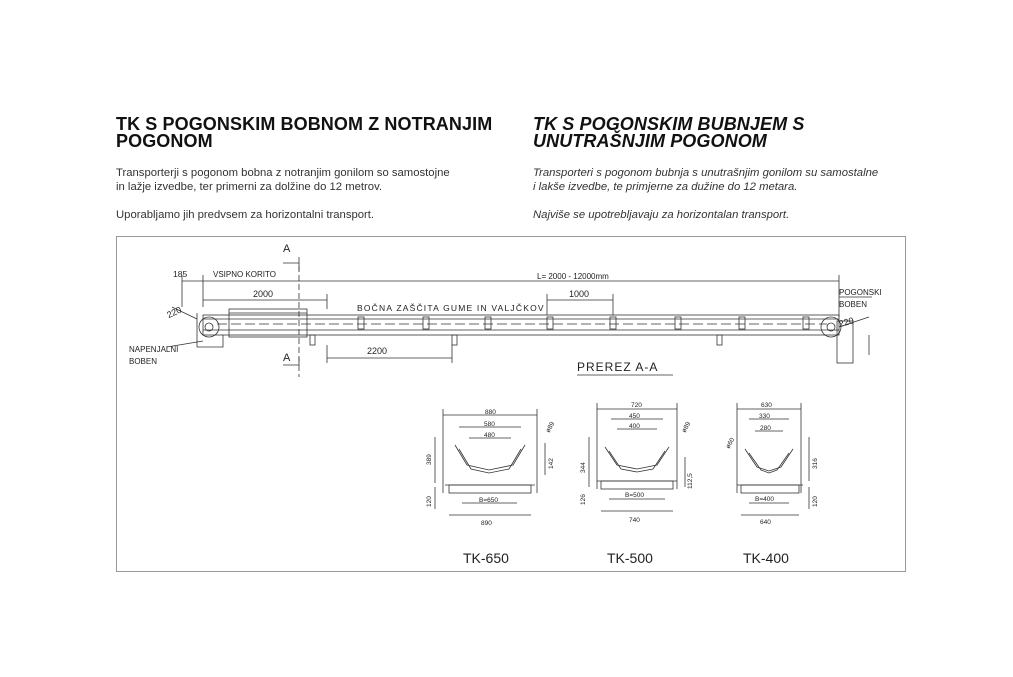  What do you see at coordinates (486, 523) in the screenshot?
I see `tk650-dim-bottom: 890` at bounding box center [486, 523].